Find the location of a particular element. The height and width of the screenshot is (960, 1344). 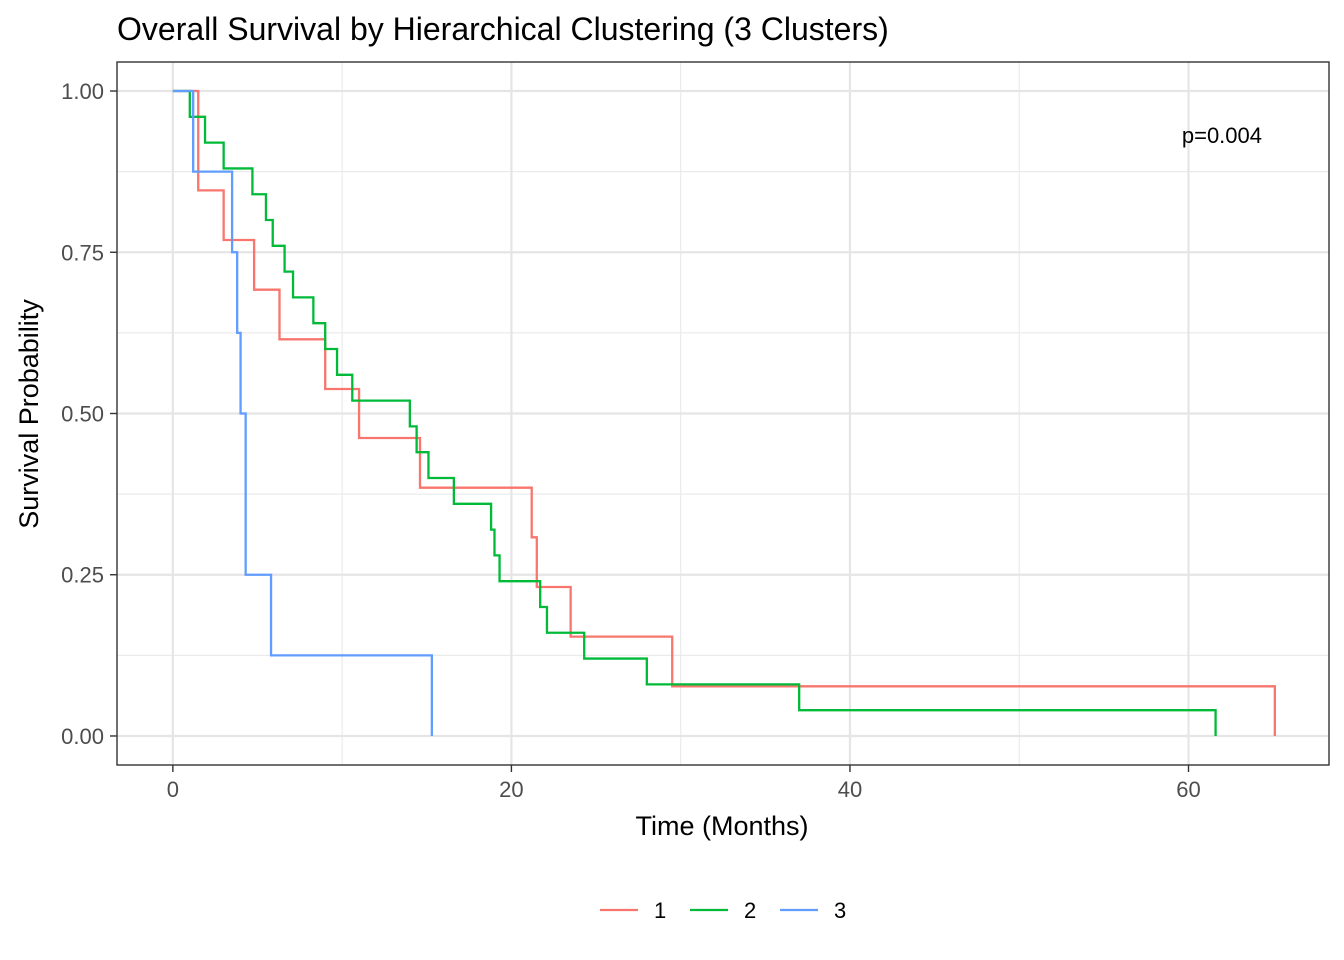

legend: 1 2 3 is located at coordinates (723, 910).